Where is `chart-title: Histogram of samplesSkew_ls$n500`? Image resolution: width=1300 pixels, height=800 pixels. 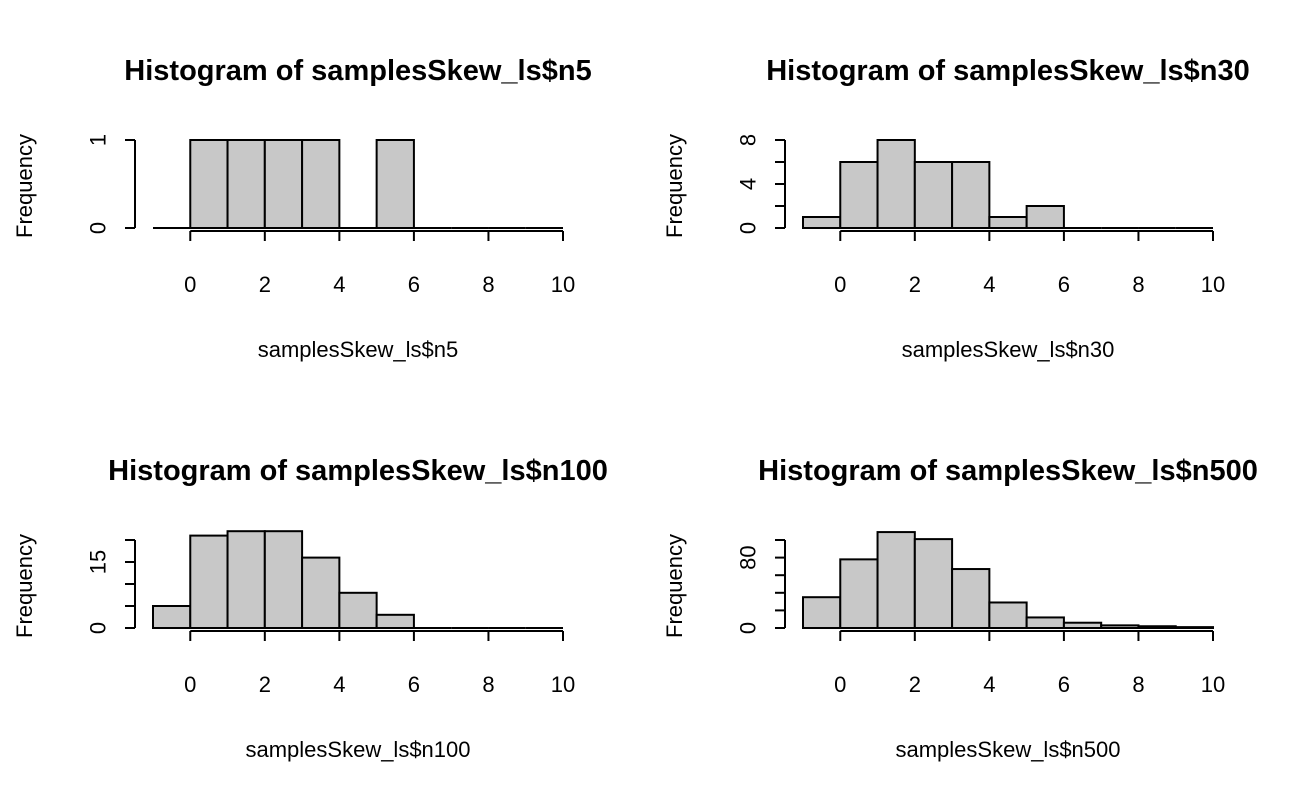
chart-title: Histogram of samplesSkew_ls$n500 is located at coordinates (1008, 471).